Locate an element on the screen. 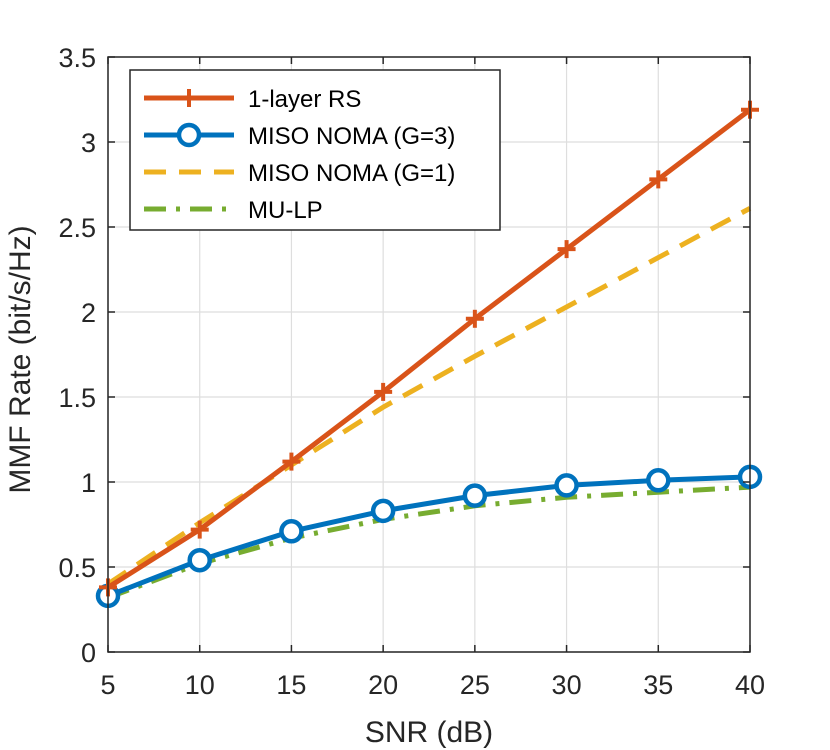  legend-label: MISO NOMA (G=1) is located at coordinates (351, 173).